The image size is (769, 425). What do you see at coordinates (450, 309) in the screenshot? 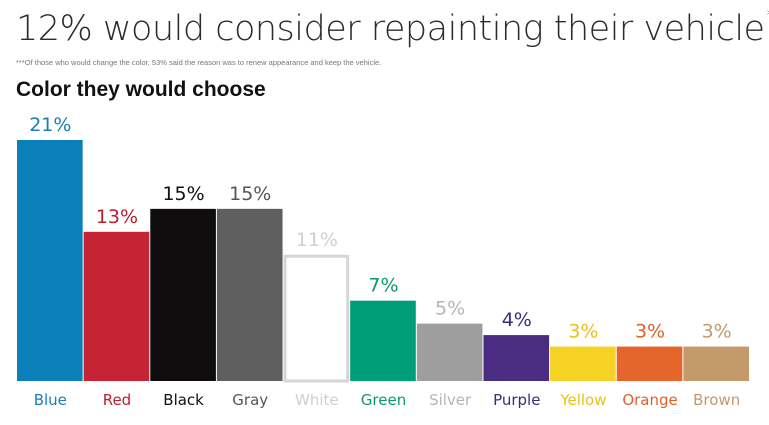
I see `value-label-silver: 5%` at bounding box center [450, 309].